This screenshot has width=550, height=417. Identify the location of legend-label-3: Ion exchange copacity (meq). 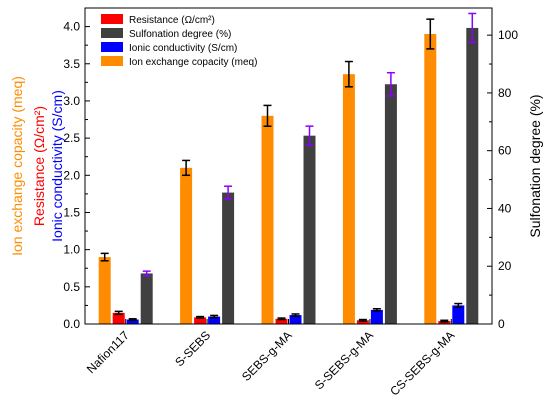
(193, 62).